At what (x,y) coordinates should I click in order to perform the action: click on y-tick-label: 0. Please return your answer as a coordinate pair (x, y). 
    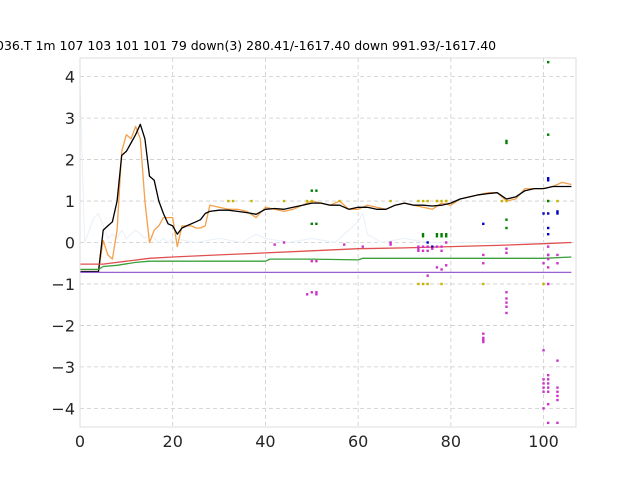
    Looking at the image, I should click on (70, 243).